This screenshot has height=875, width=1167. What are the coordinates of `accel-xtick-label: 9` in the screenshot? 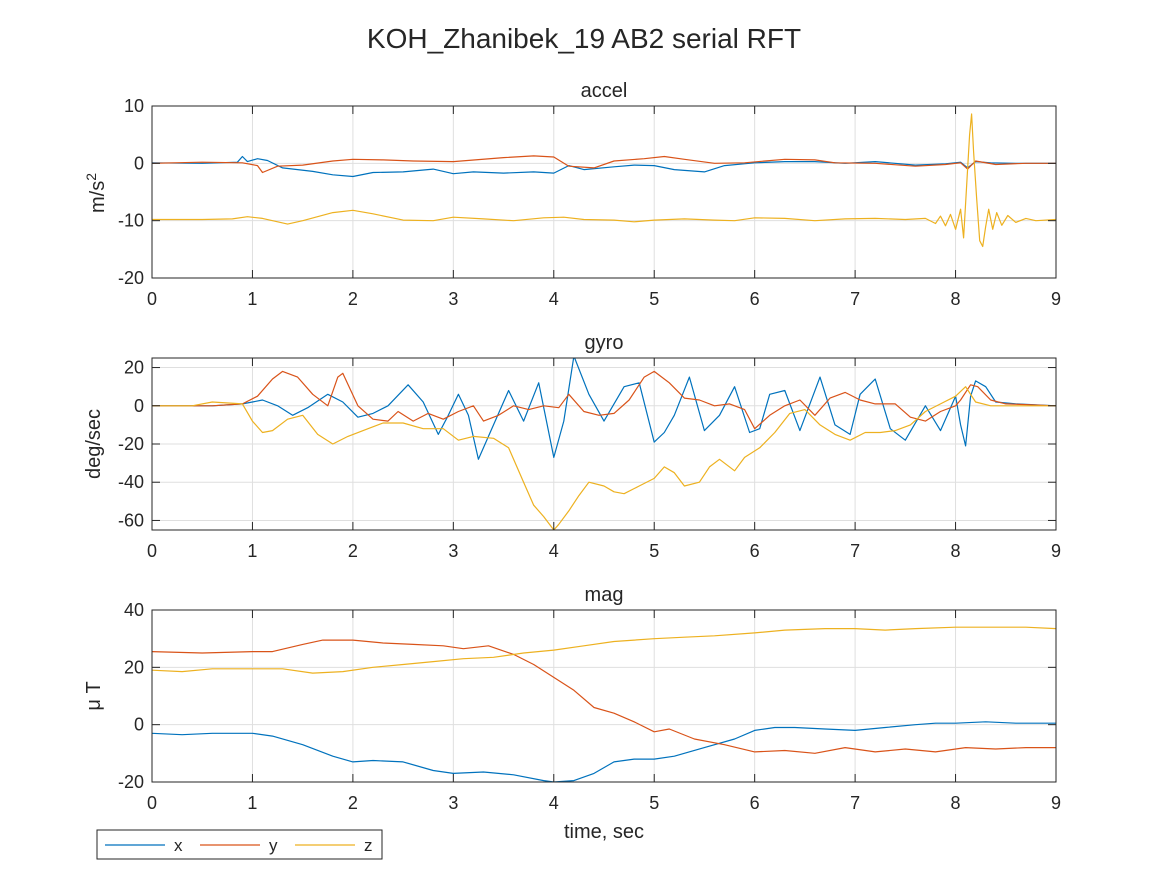 It's located at (1056, 299).